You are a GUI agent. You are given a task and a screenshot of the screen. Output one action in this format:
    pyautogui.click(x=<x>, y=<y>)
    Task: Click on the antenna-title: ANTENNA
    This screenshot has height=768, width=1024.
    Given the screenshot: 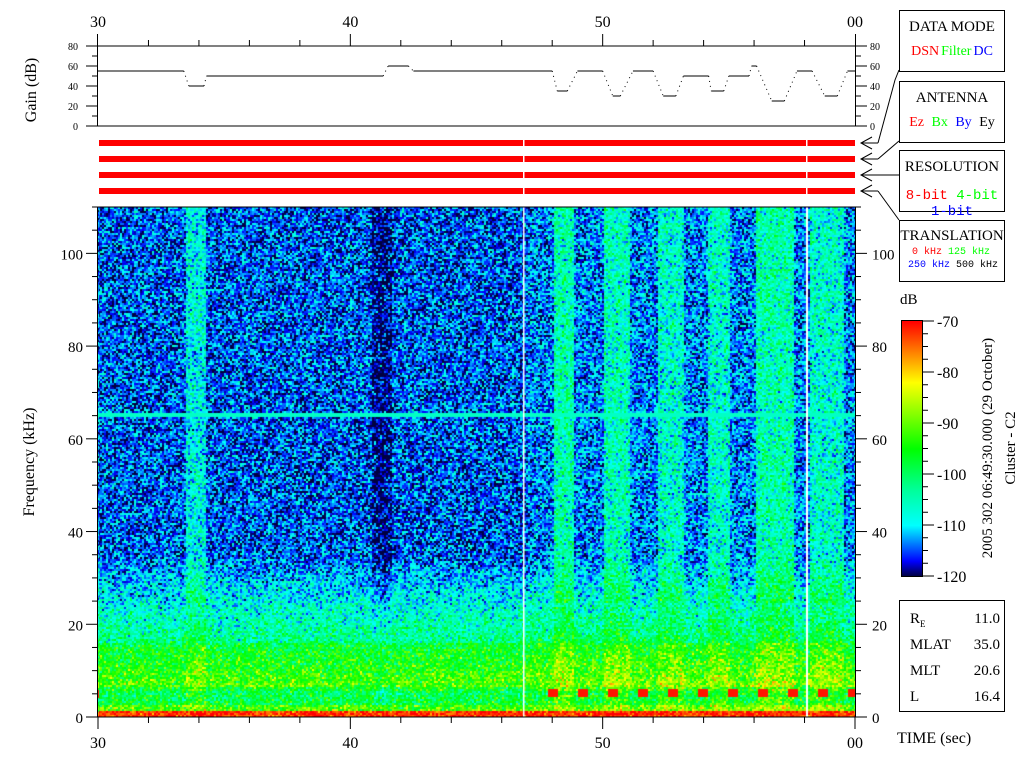 What is the action you would take?
    pyautogui.click(x=952, y=98)
    